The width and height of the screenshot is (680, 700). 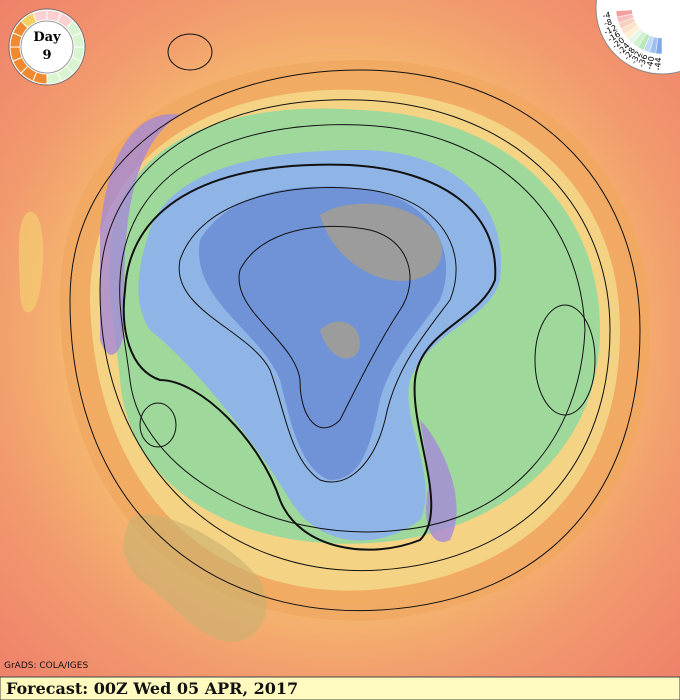 What do you see at coordinates (438, 481) in the screenshot?
I see `temp-band-purple` at bounding box center [438, 481].